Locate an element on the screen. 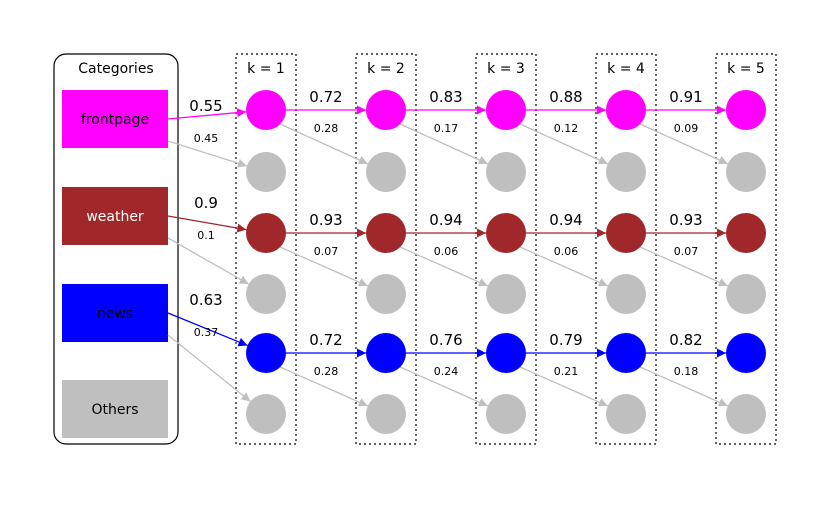 The image size is (830, 505). label-weather-stay-k3: 0.94 is located at coordinates (445, 220).